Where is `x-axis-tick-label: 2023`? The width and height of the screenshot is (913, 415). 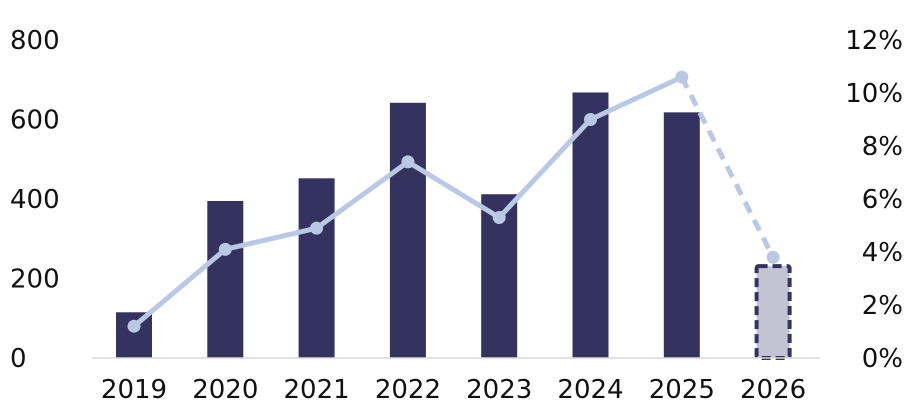 x-axis-tick-label: 2023 is located at coordinates (499, 390).